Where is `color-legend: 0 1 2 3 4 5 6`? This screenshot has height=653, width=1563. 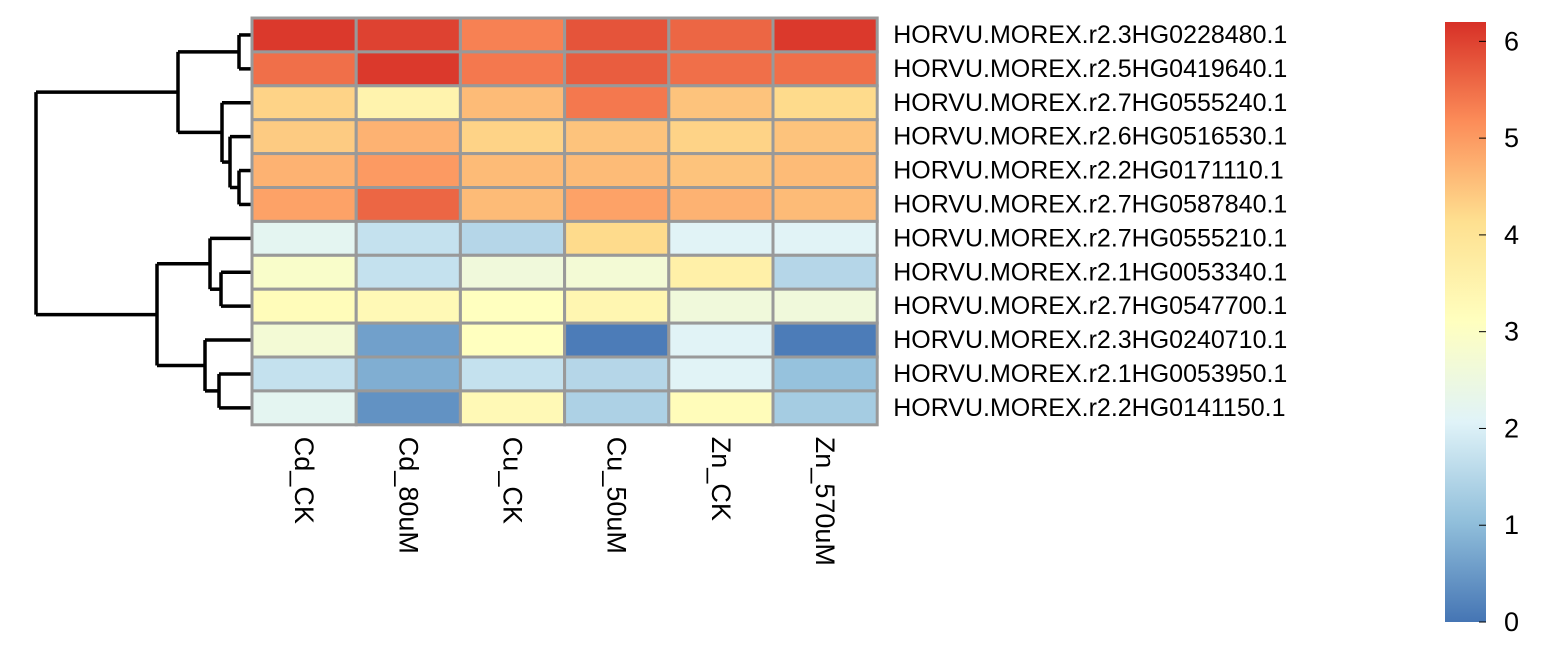
color-legend: 0 1 2 3 4 5 6 is located at coordinates (1482, 329).